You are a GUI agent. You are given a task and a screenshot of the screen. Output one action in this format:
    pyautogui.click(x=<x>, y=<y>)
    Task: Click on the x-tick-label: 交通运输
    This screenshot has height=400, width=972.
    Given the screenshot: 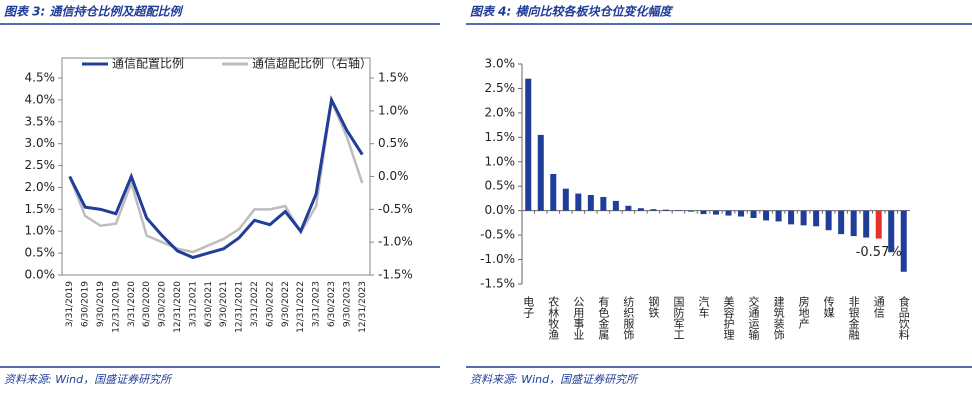 What is the action you would take?
    pyautogui.click(x=753, y=318)
    